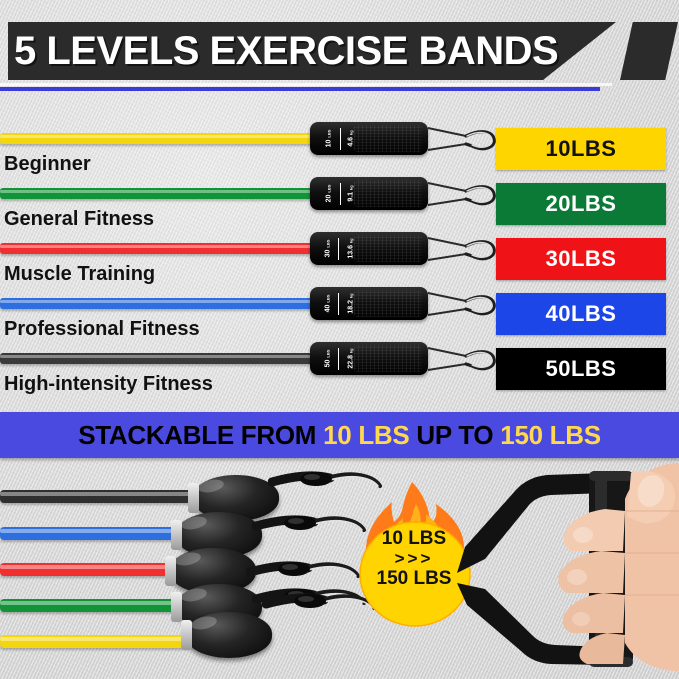  What do you see at coordinates (339, 155) in the screenshot?
I see `band-level-row: 10 LBS 4.6 kg Beginner` at bounding box center [339, 155].